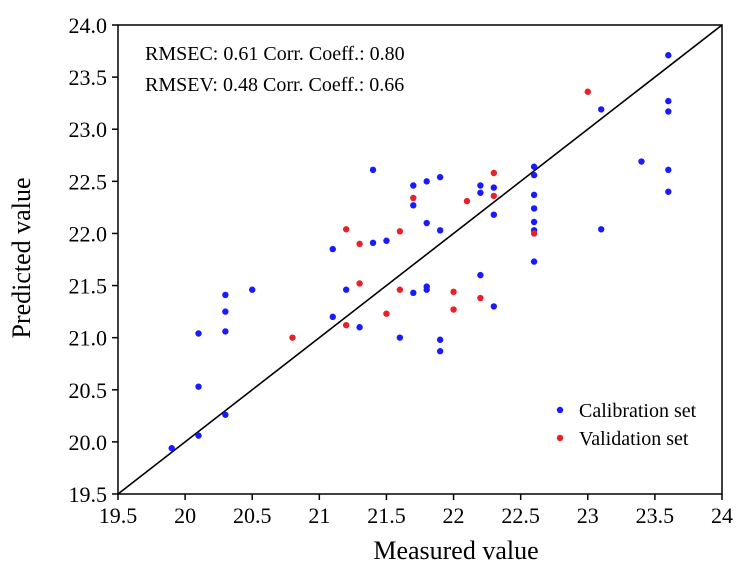 This screenshot has width=736, height=572. I want to click on annotation-rmsev: RMSEV: 0.48 Corr. Coeff.: 0.66, so click(274, 85).